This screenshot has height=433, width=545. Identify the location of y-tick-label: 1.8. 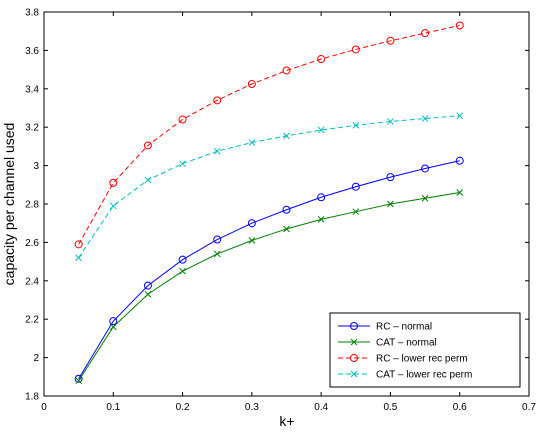
(32, 397).